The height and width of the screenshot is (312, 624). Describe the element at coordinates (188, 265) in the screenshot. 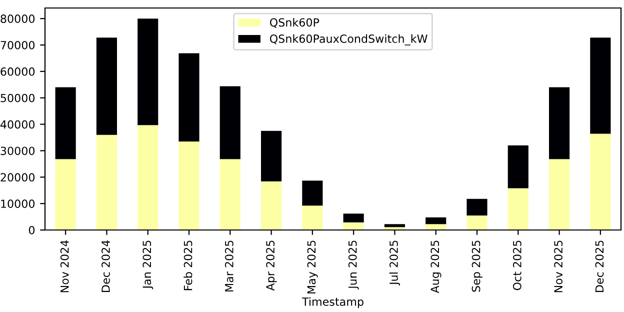

I see `x-tick-label: Feb 2025` at that location.